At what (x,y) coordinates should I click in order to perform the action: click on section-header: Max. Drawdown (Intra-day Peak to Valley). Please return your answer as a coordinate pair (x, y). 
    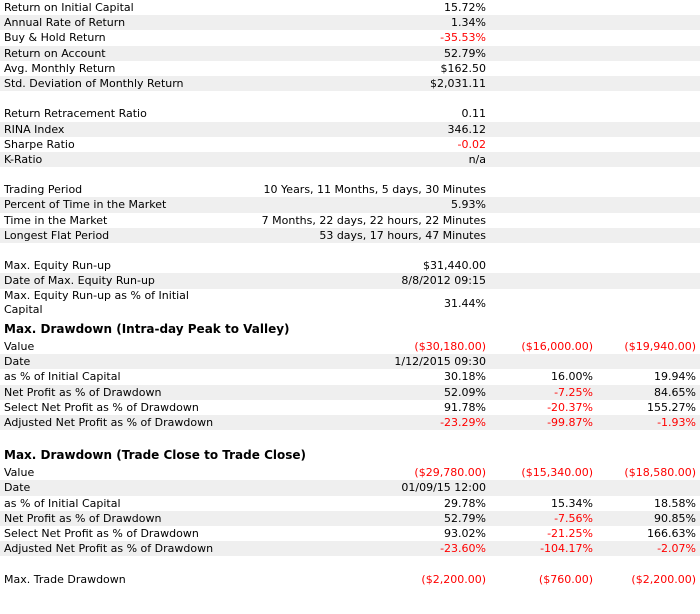
    Looking at the image, I should click on (350, 329).